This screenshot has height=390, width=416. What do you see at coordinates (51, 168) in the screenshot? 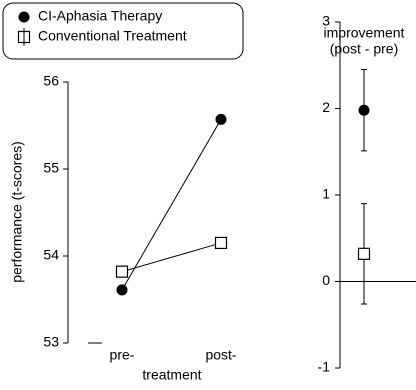
I see `y-tick-label: 55` at bounding box center [51, 168].